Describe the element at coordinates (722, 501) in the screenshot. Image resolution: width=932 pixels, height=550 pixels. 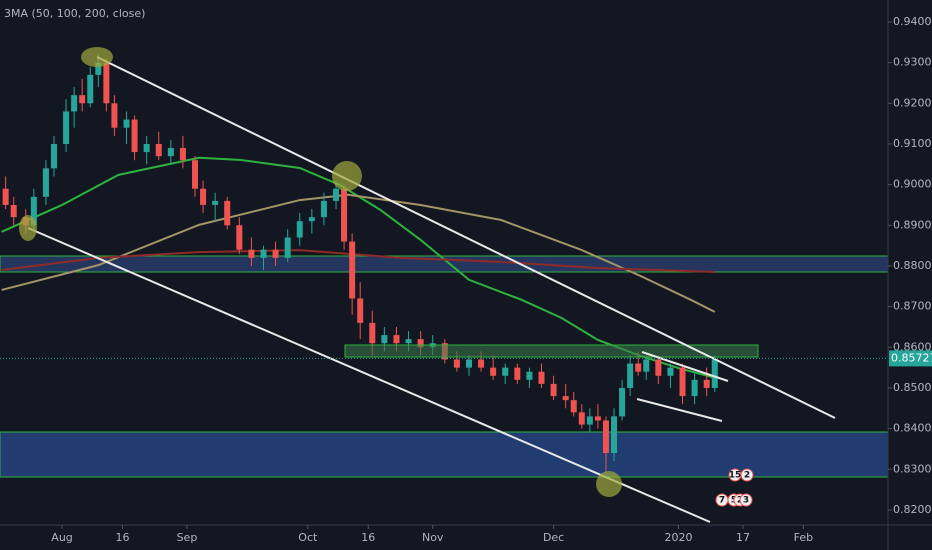
I see `event-count: 7` at that location.